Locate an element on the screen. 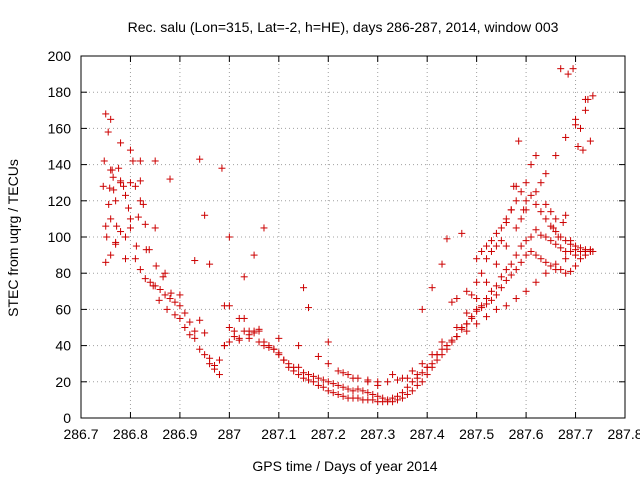 This screenshot has width=640, height=485. x-tick-label: 287.1 is located at coordinates (278, 434).